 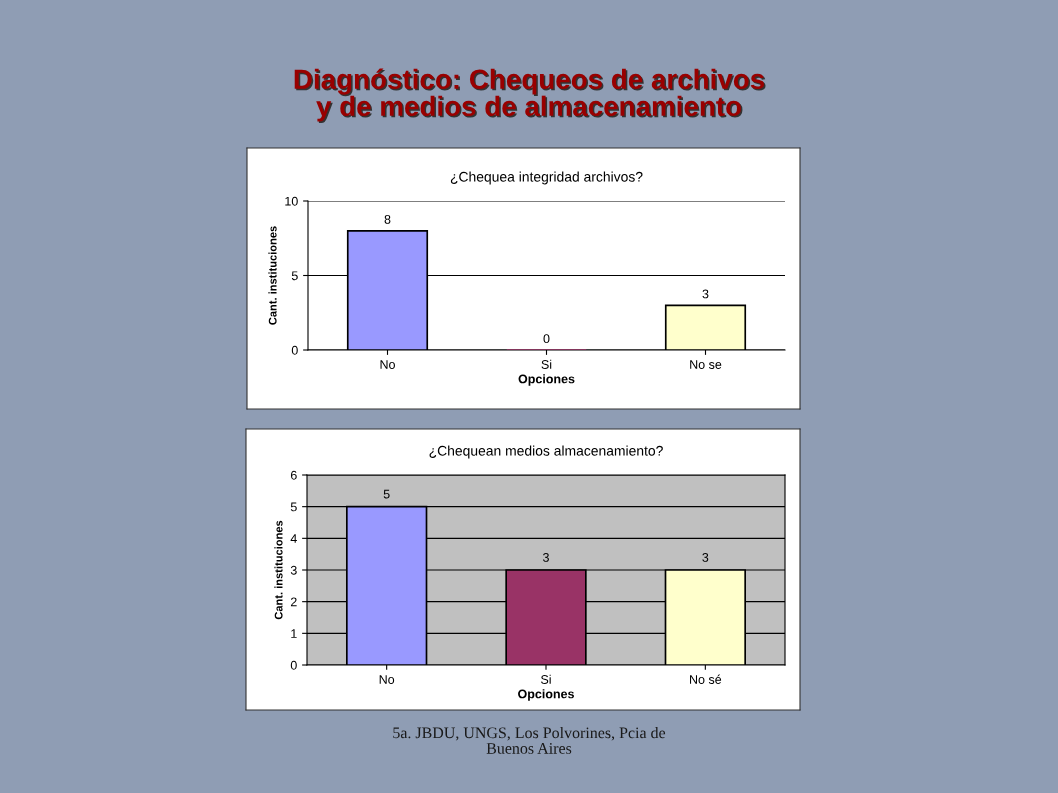 What do you see at coordinates (546, 178) in the screenshot?
I see `chart-title: ¿Chequea integridad archivos?` at bounding box center [546, 178].